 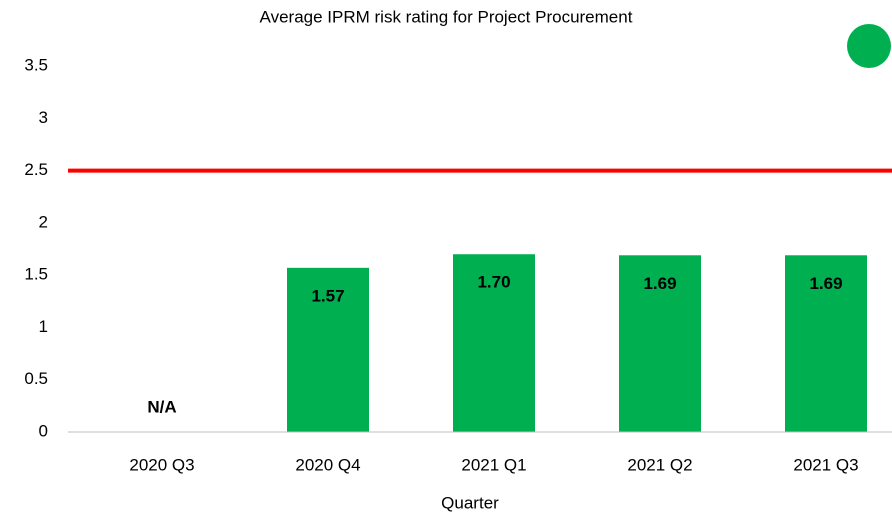 What do you see at coordinates (327, 295) in the screenshot?
I see `data-label: 1.57` at bounding box center [327, 295].